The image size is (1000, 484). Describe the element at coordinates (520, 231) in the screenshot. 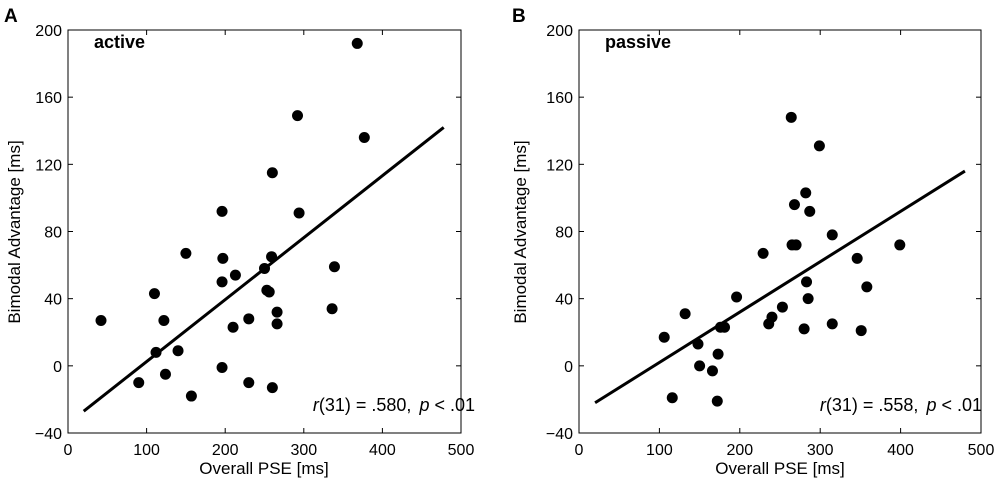

I see `y-axis-label-b: Bimodal Advantage [ms]` at that location.